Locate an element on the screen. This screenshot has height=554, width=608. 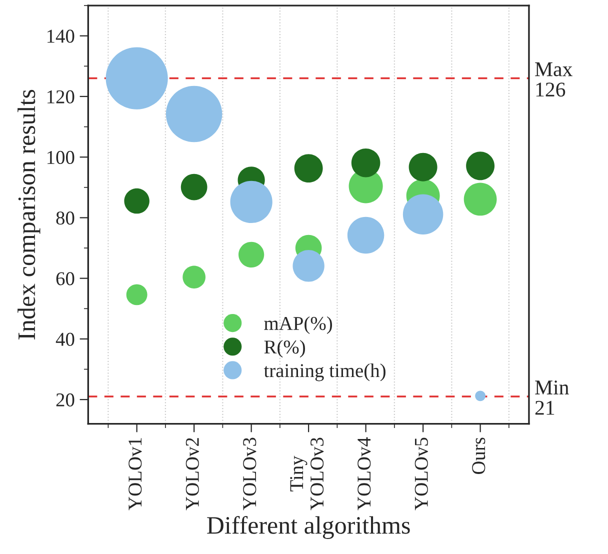
legend-label: R(%) is located at coordinates (284, 349).